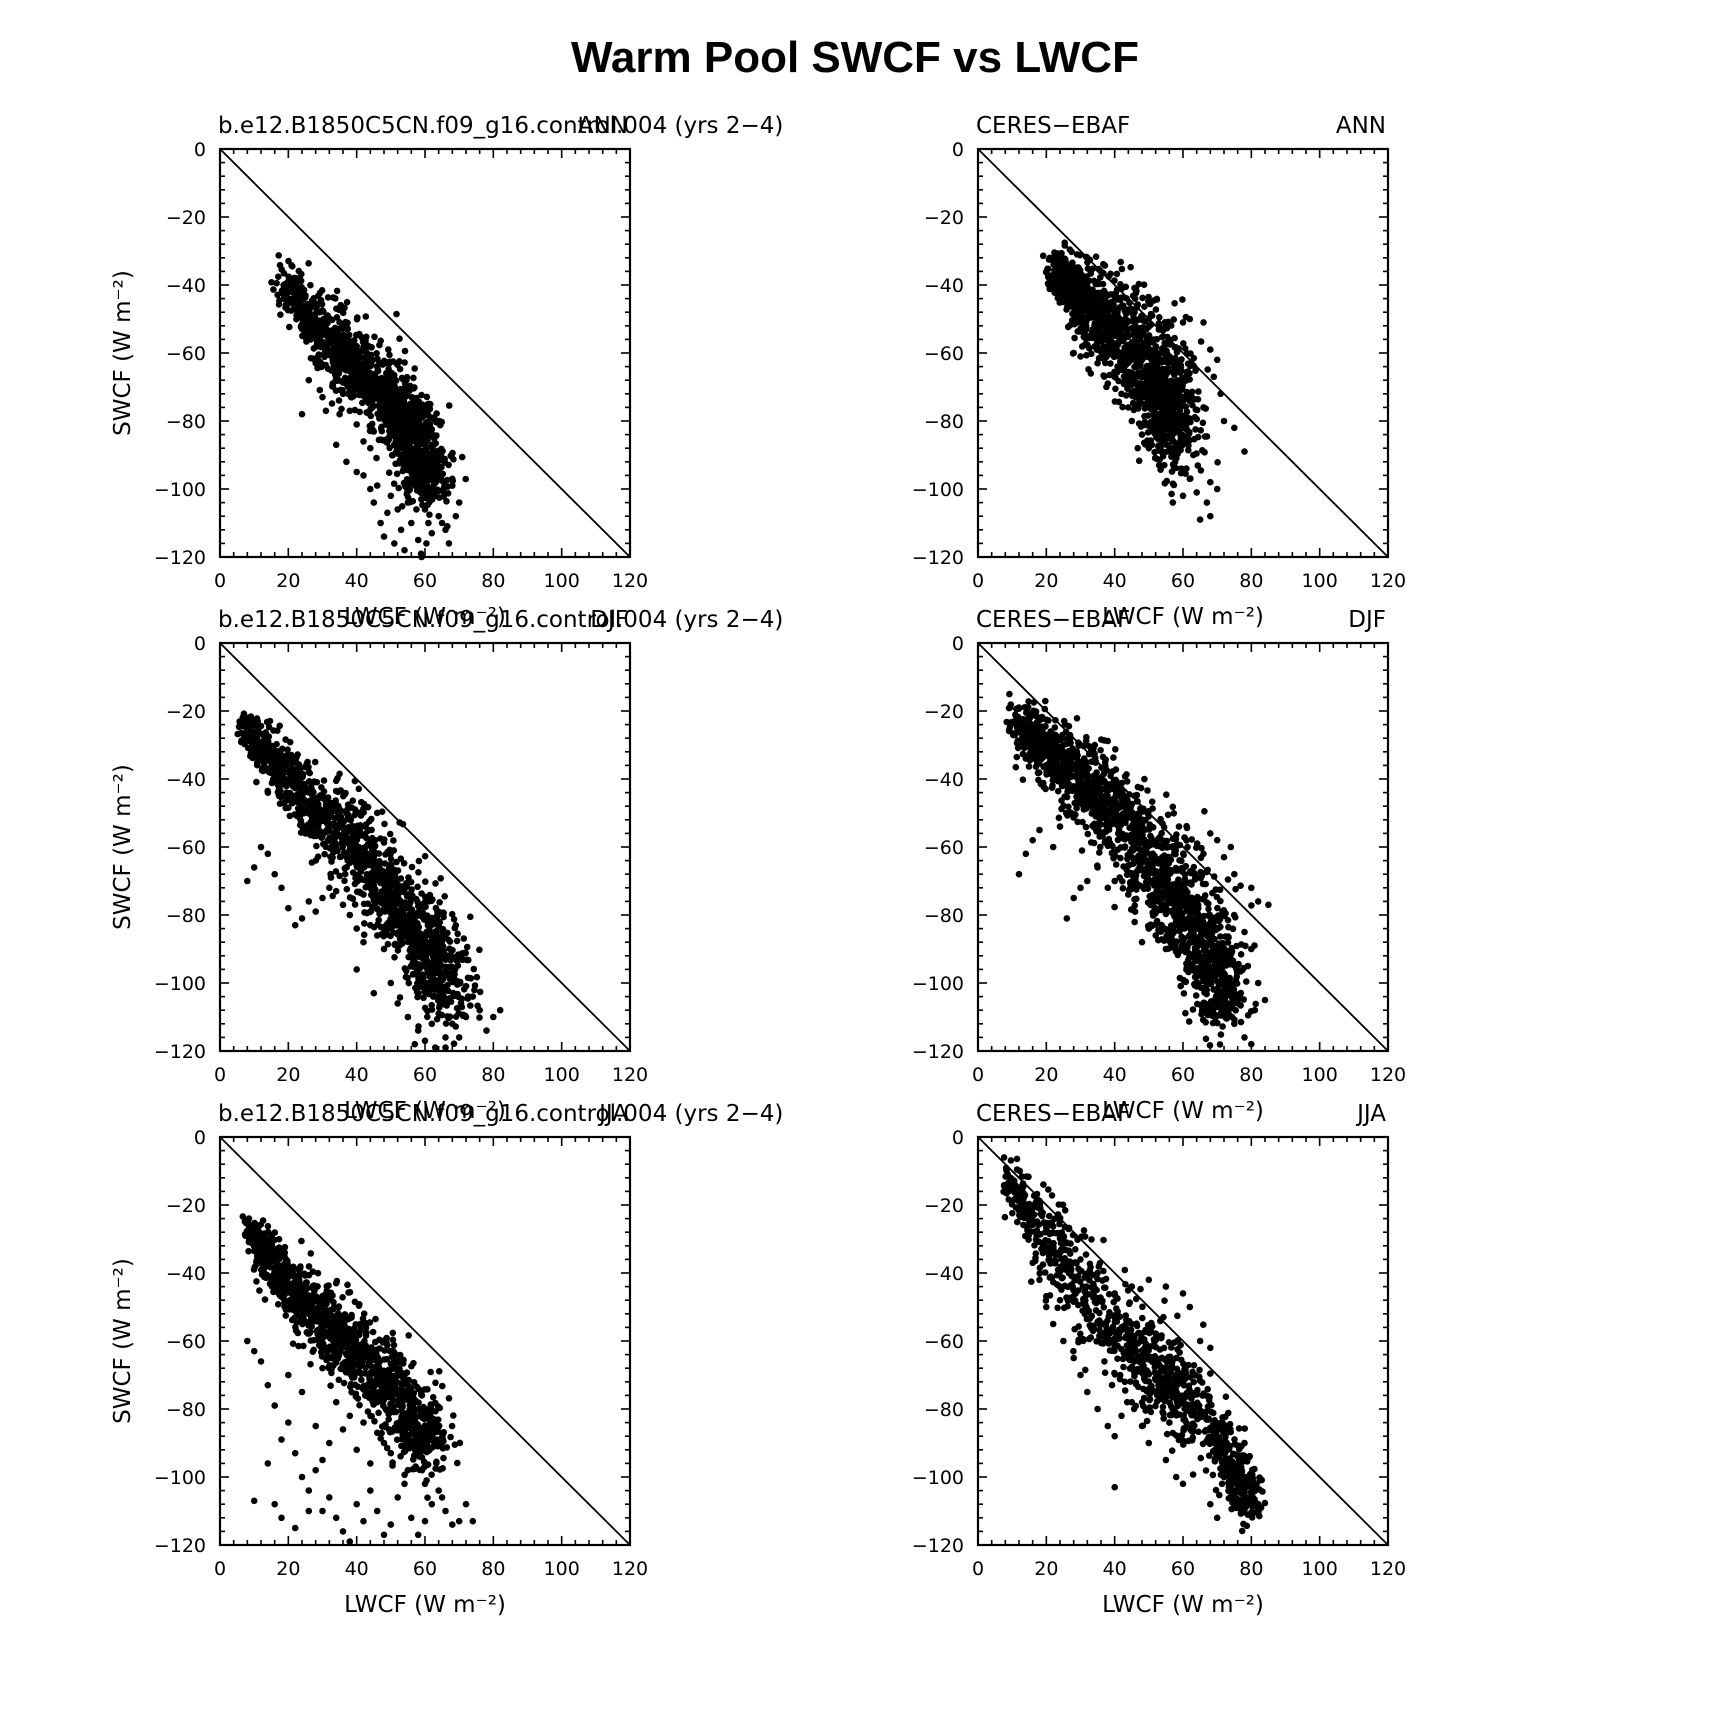  I want to click on y-tick-label: −120, so click(938, 558).